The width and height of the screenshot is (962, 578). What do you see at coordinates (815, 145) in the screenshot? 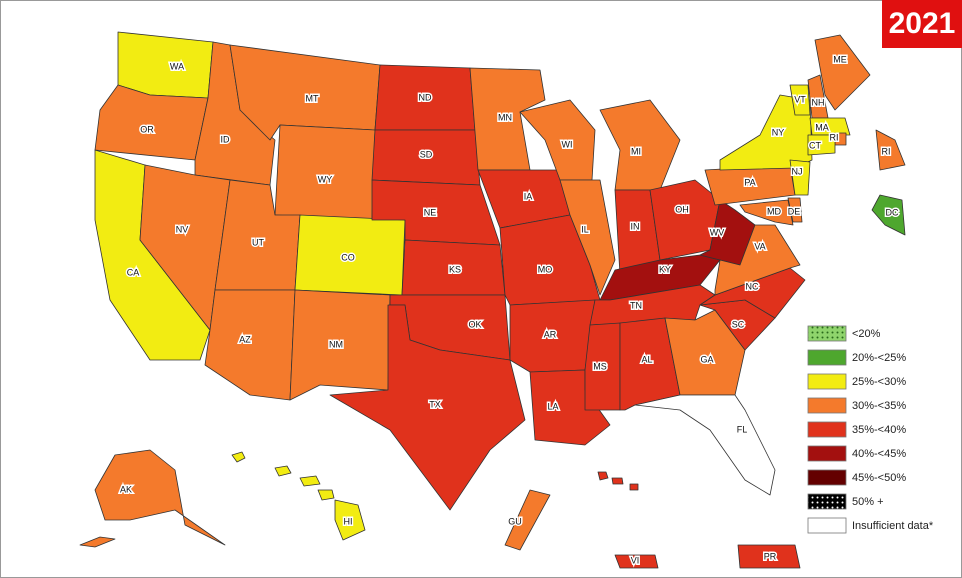
I see `state-label: CT` at bounding box center [815, 145].